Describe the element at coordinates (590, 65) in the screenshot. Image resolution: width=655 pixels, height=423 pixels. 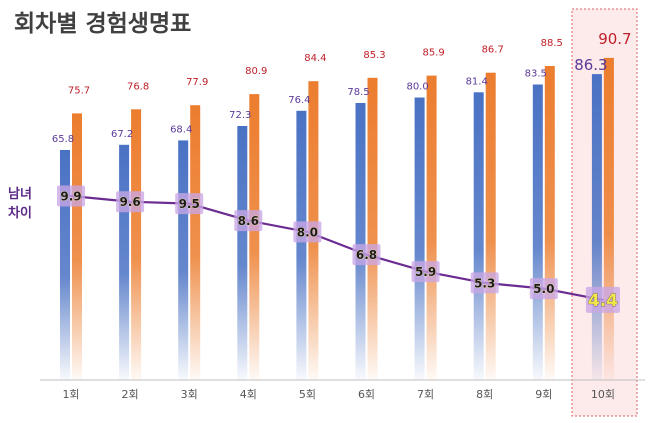
I see `data-label-male: 86.3` at that location.